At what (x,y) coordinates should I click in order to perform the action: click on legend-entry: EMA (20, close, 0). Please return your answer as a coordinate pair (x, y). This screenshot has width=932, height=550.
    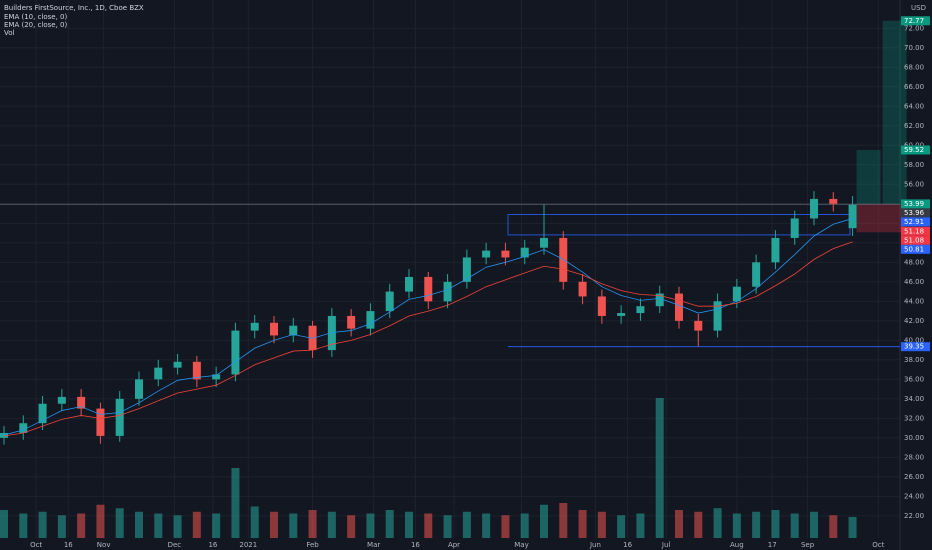
    Looking at the image, I should click on (35, 25).